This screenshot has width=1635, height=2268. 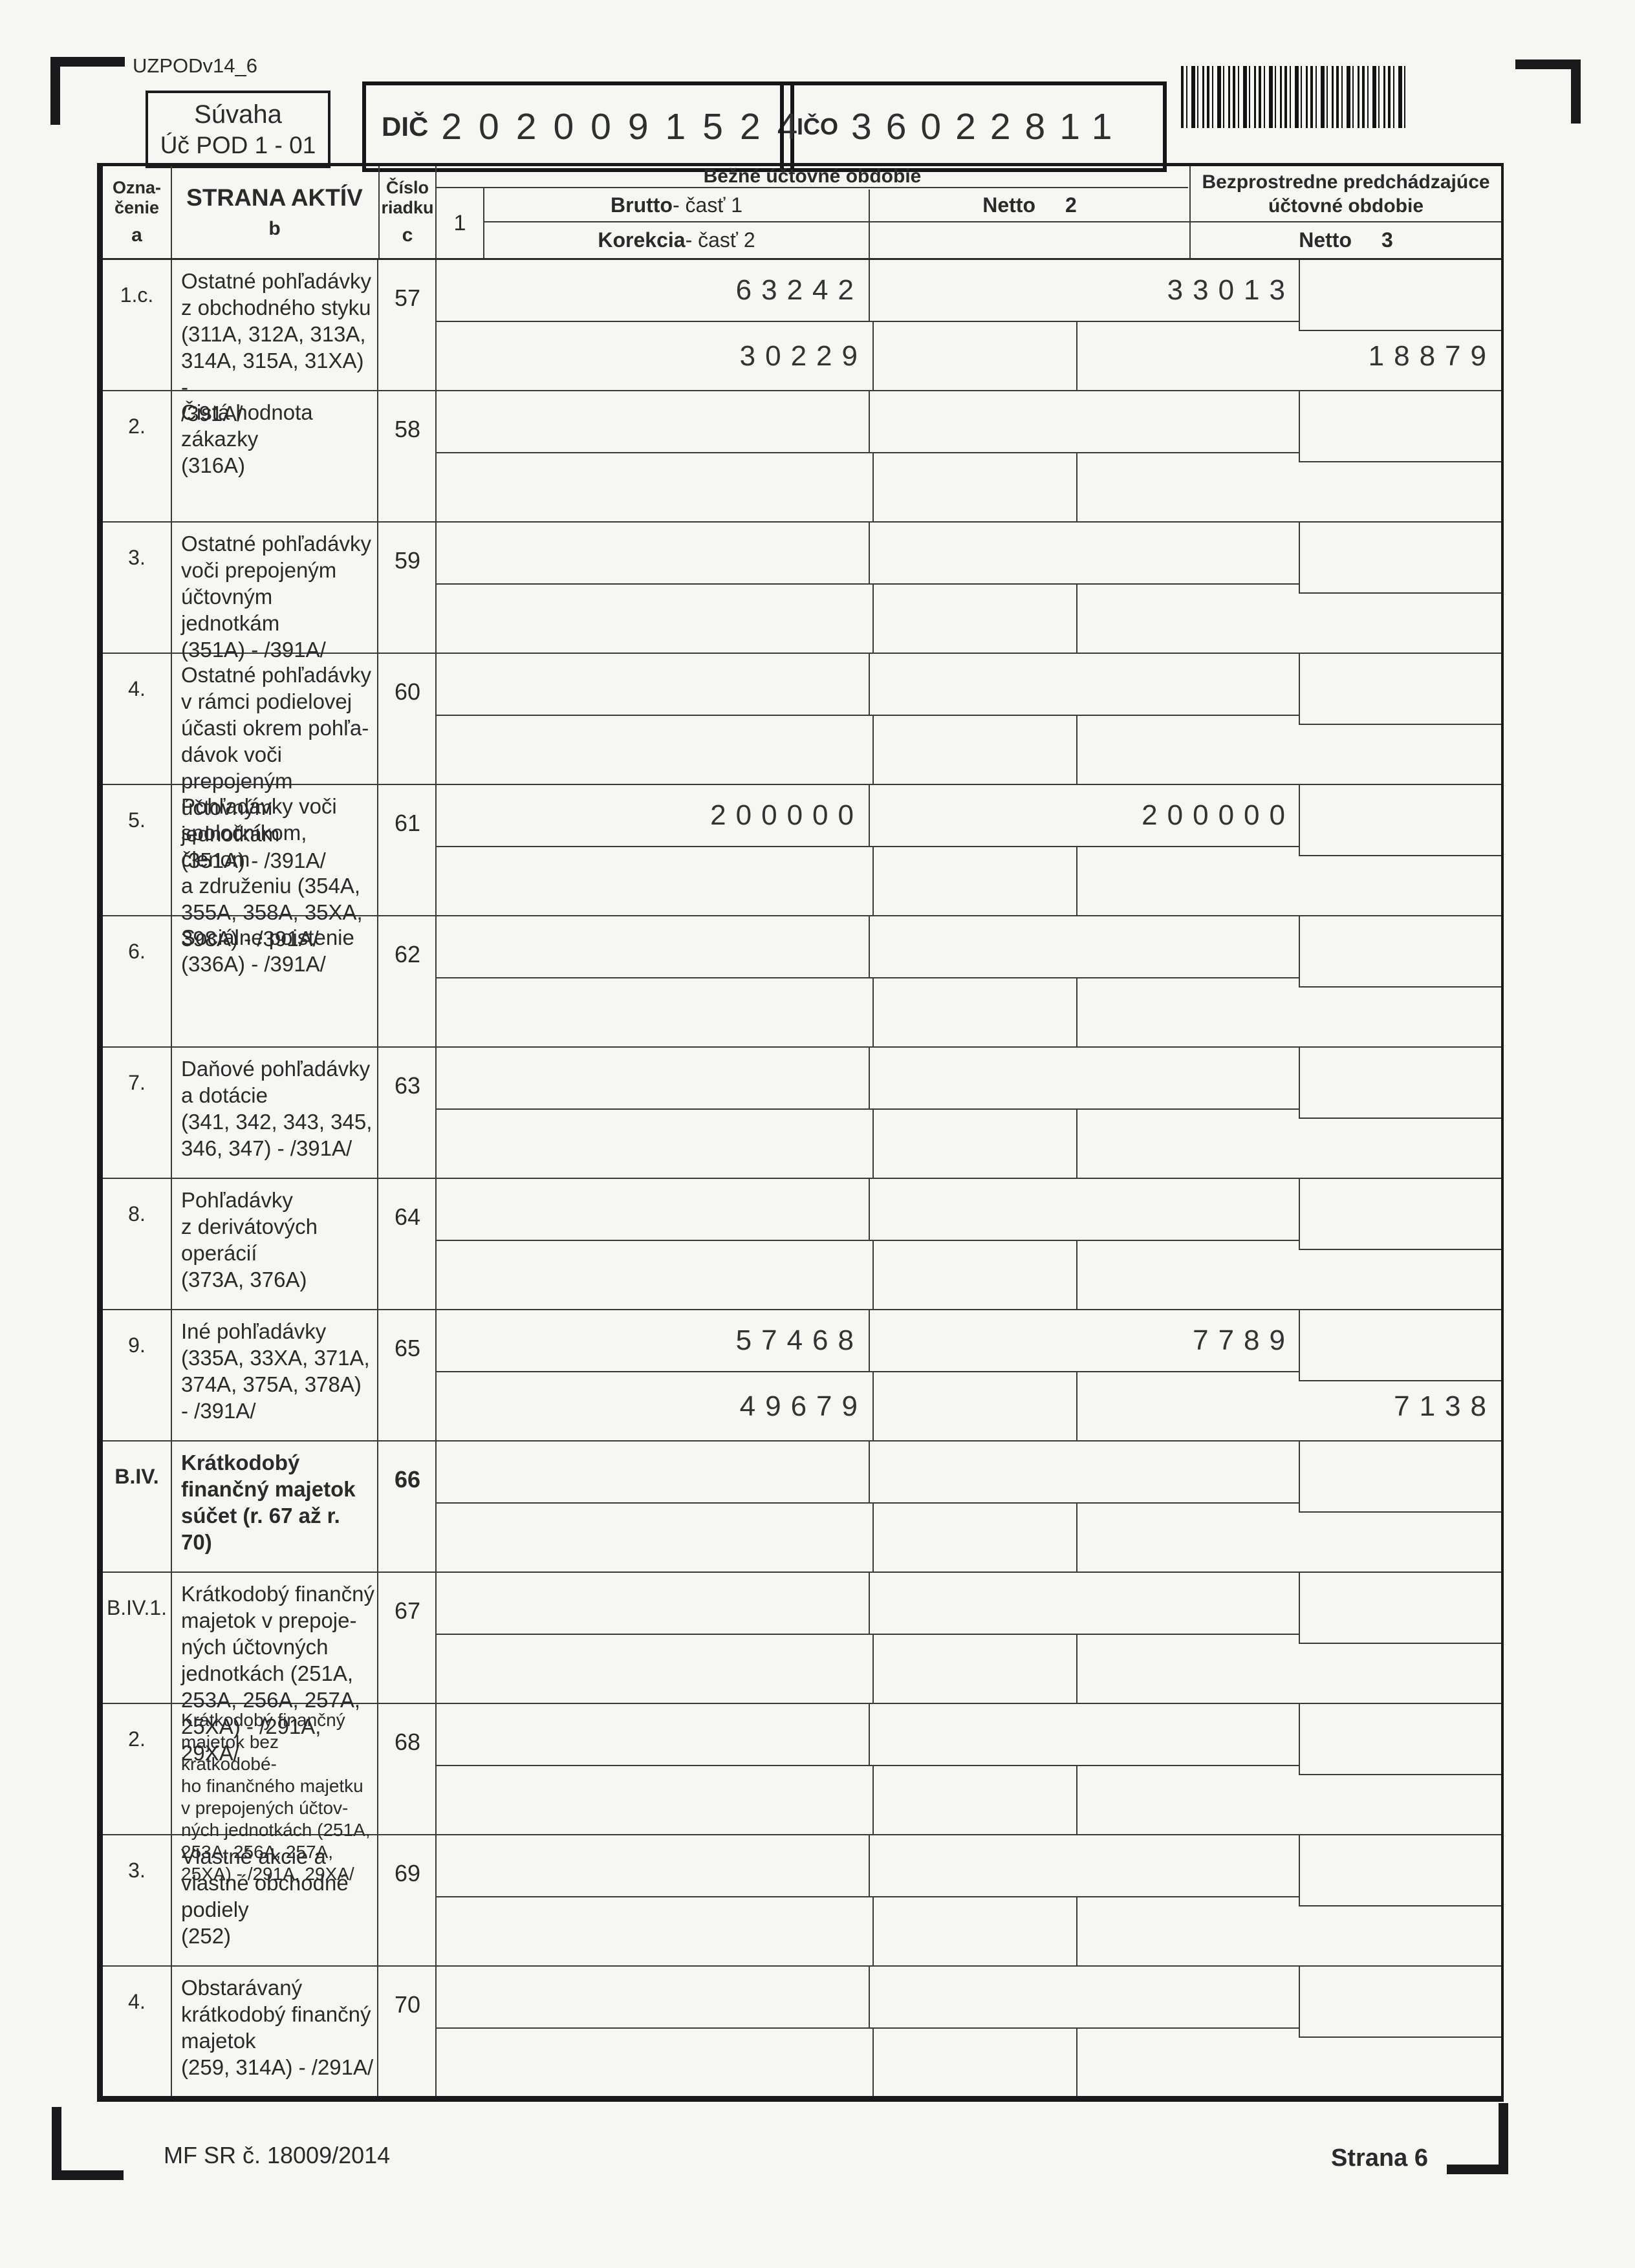 What do you see at coordinates (137, 1638) in the screenshot?
I see `designation-cell: B.IV.1.` at bounding box center [137, 1638].